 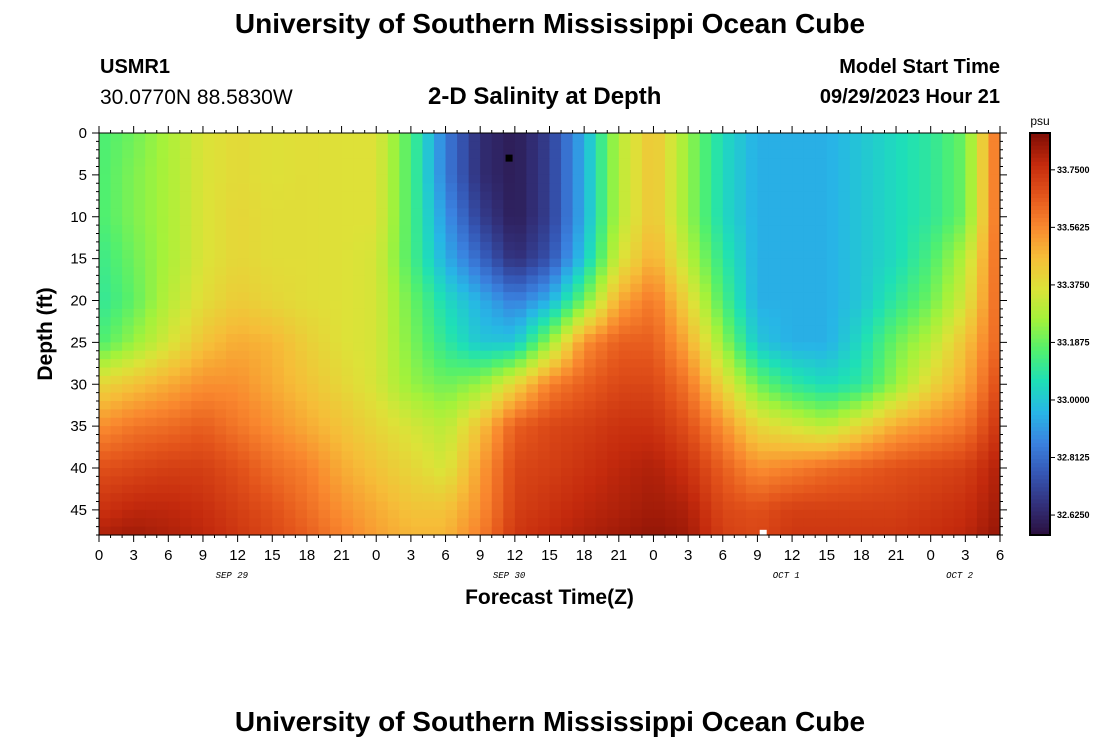 What do you see at coordinates (826, 555) in the screenshot?
I see `x-tick-label: 15` at bounding box center [826, 555].